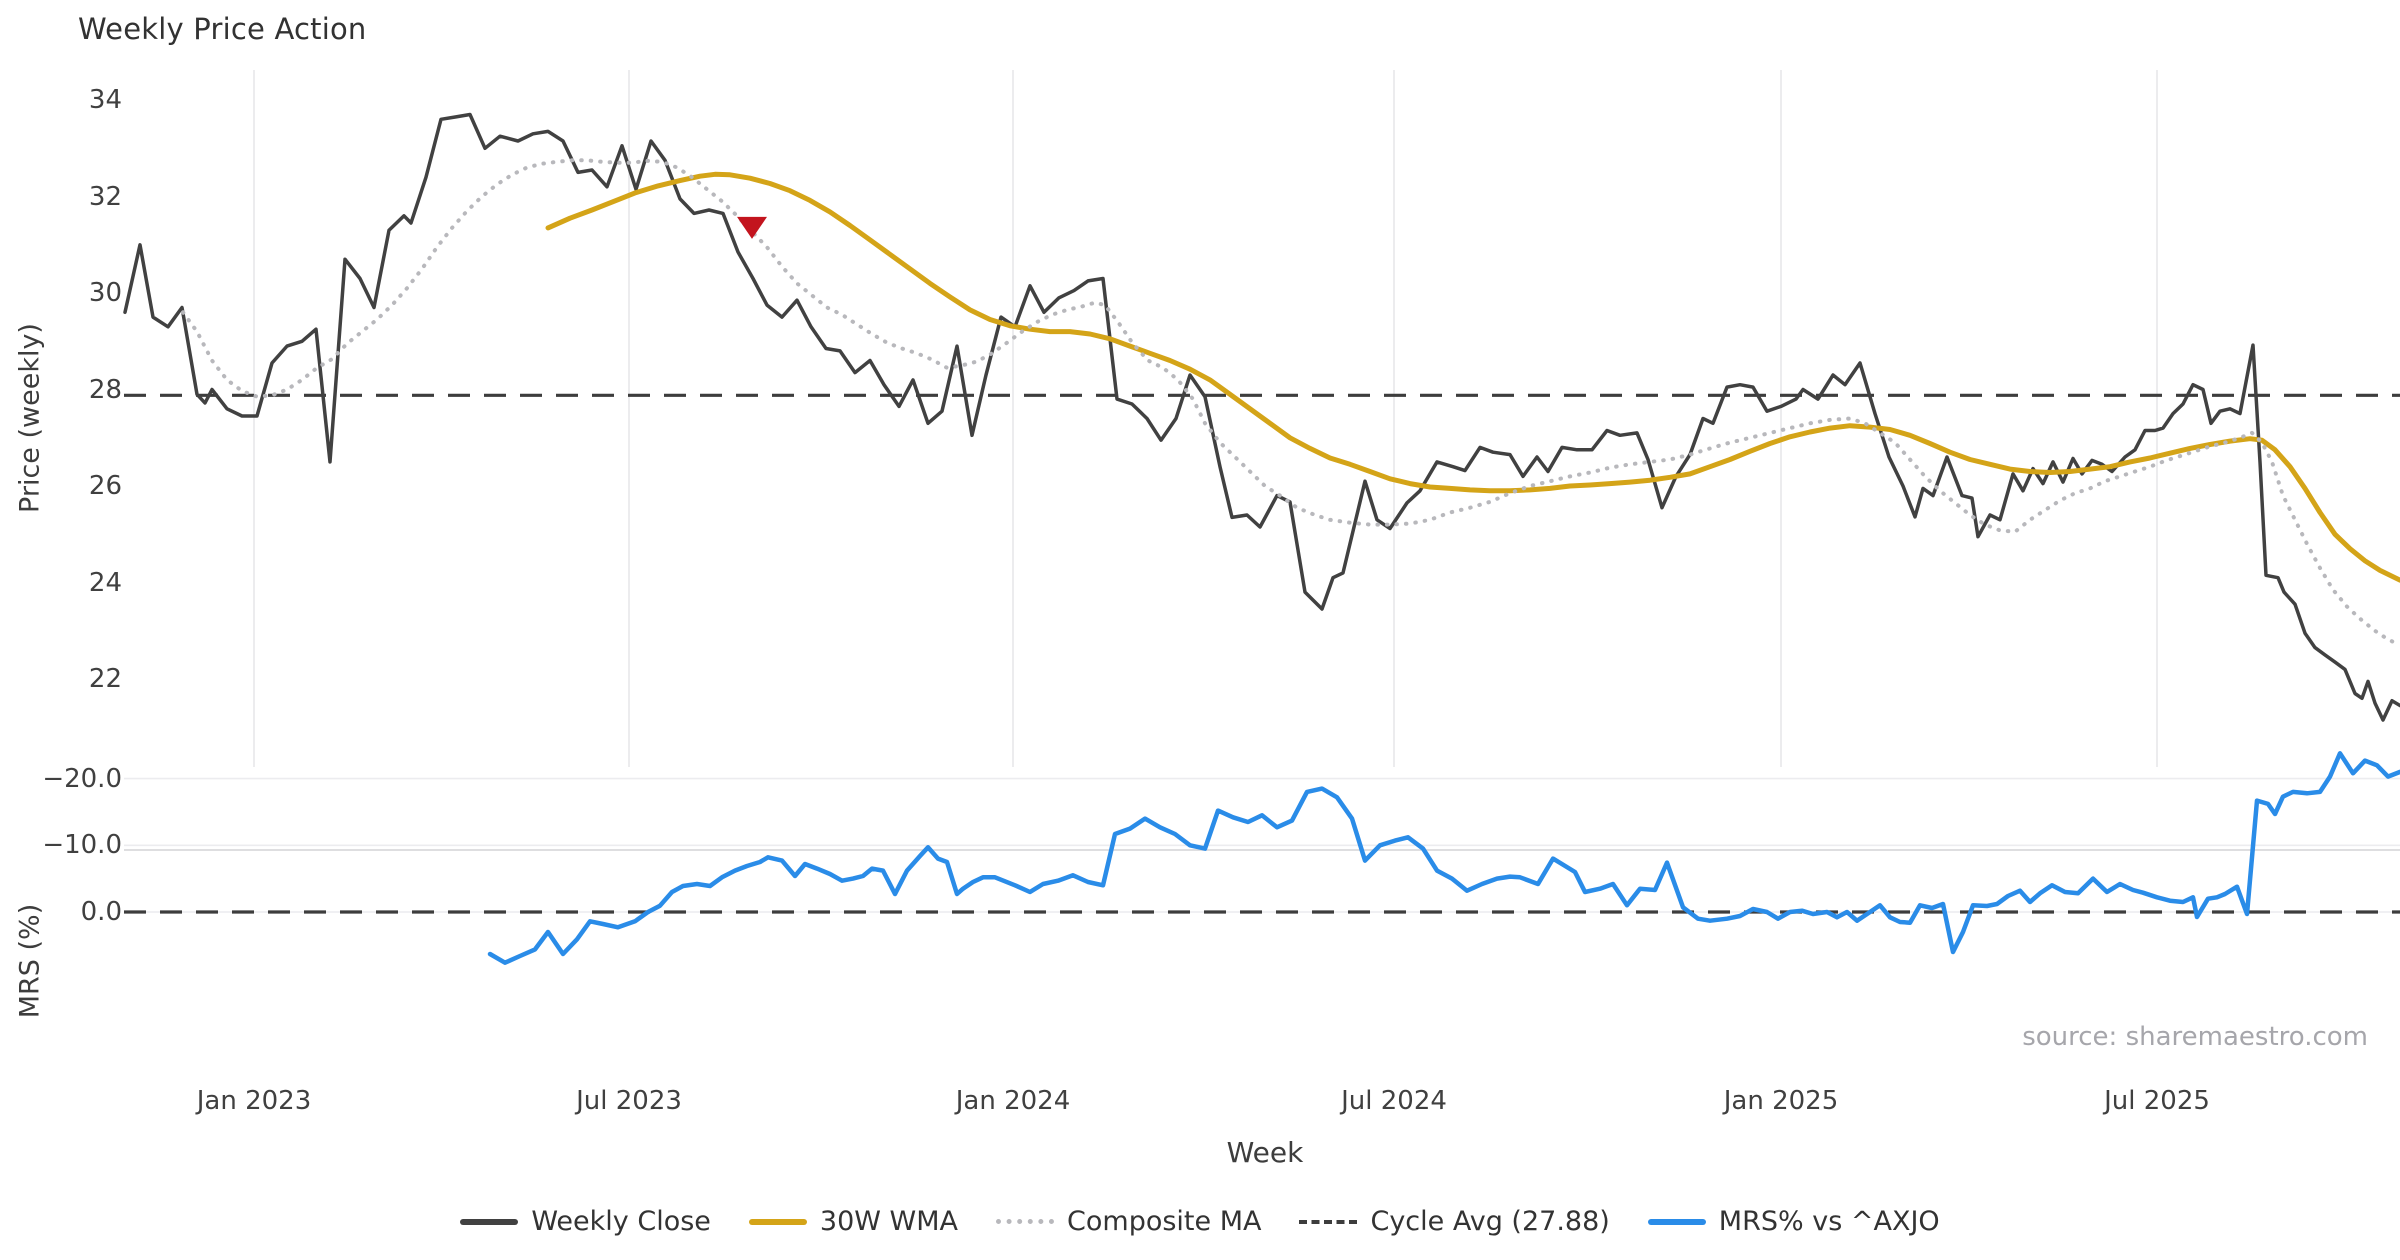 Image resolution: width=2400 pixels, height=1260 pixels. What do you see at coordinates (629, 1101) in the screenshot?
I see `week-tick-jul-2023: Jul 2023` at bounding box center [629, 1101].